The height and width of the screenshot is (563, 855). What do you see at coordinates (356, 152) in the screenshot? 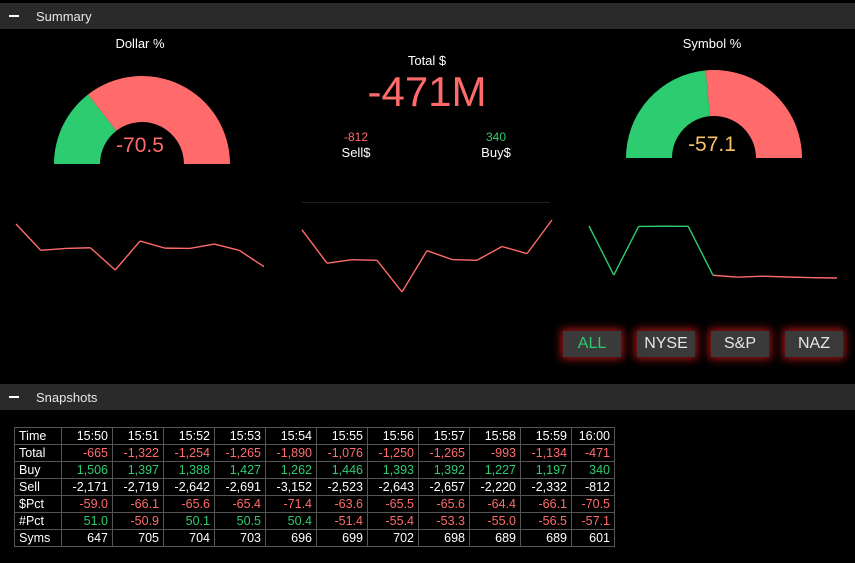
I see `sell-label: Sell$` at bounding box center [356, 152].